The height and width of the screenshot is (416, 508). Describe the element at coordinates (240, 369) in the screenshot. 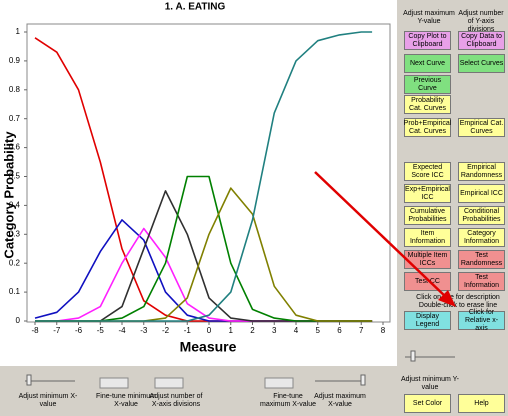

I see `bottom-sliders` at that location.